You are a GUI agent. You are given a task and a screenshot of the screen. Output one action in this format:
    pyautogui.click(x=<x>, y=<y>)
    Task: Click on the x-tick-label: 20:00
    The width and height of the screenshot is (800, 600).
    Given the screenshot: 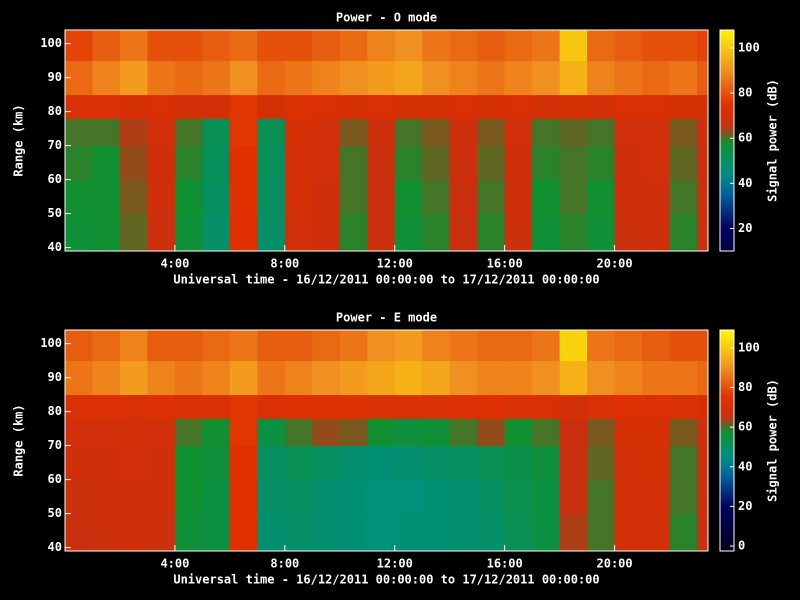 What is the action you would take?
    pyautogui.click(x=615, y=264)
    